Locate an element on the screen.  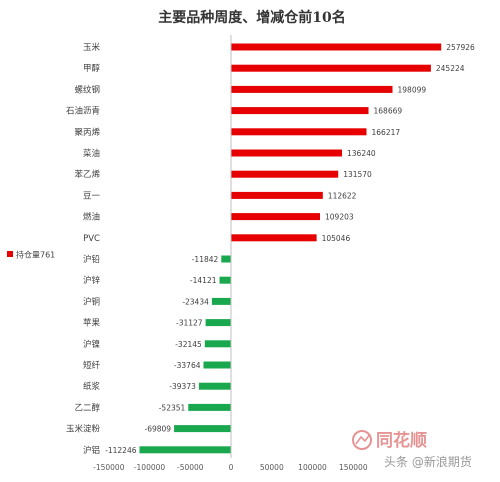
chart-title: 主要品种周度、增减仓前10名 is located at coordinates (251, 17).